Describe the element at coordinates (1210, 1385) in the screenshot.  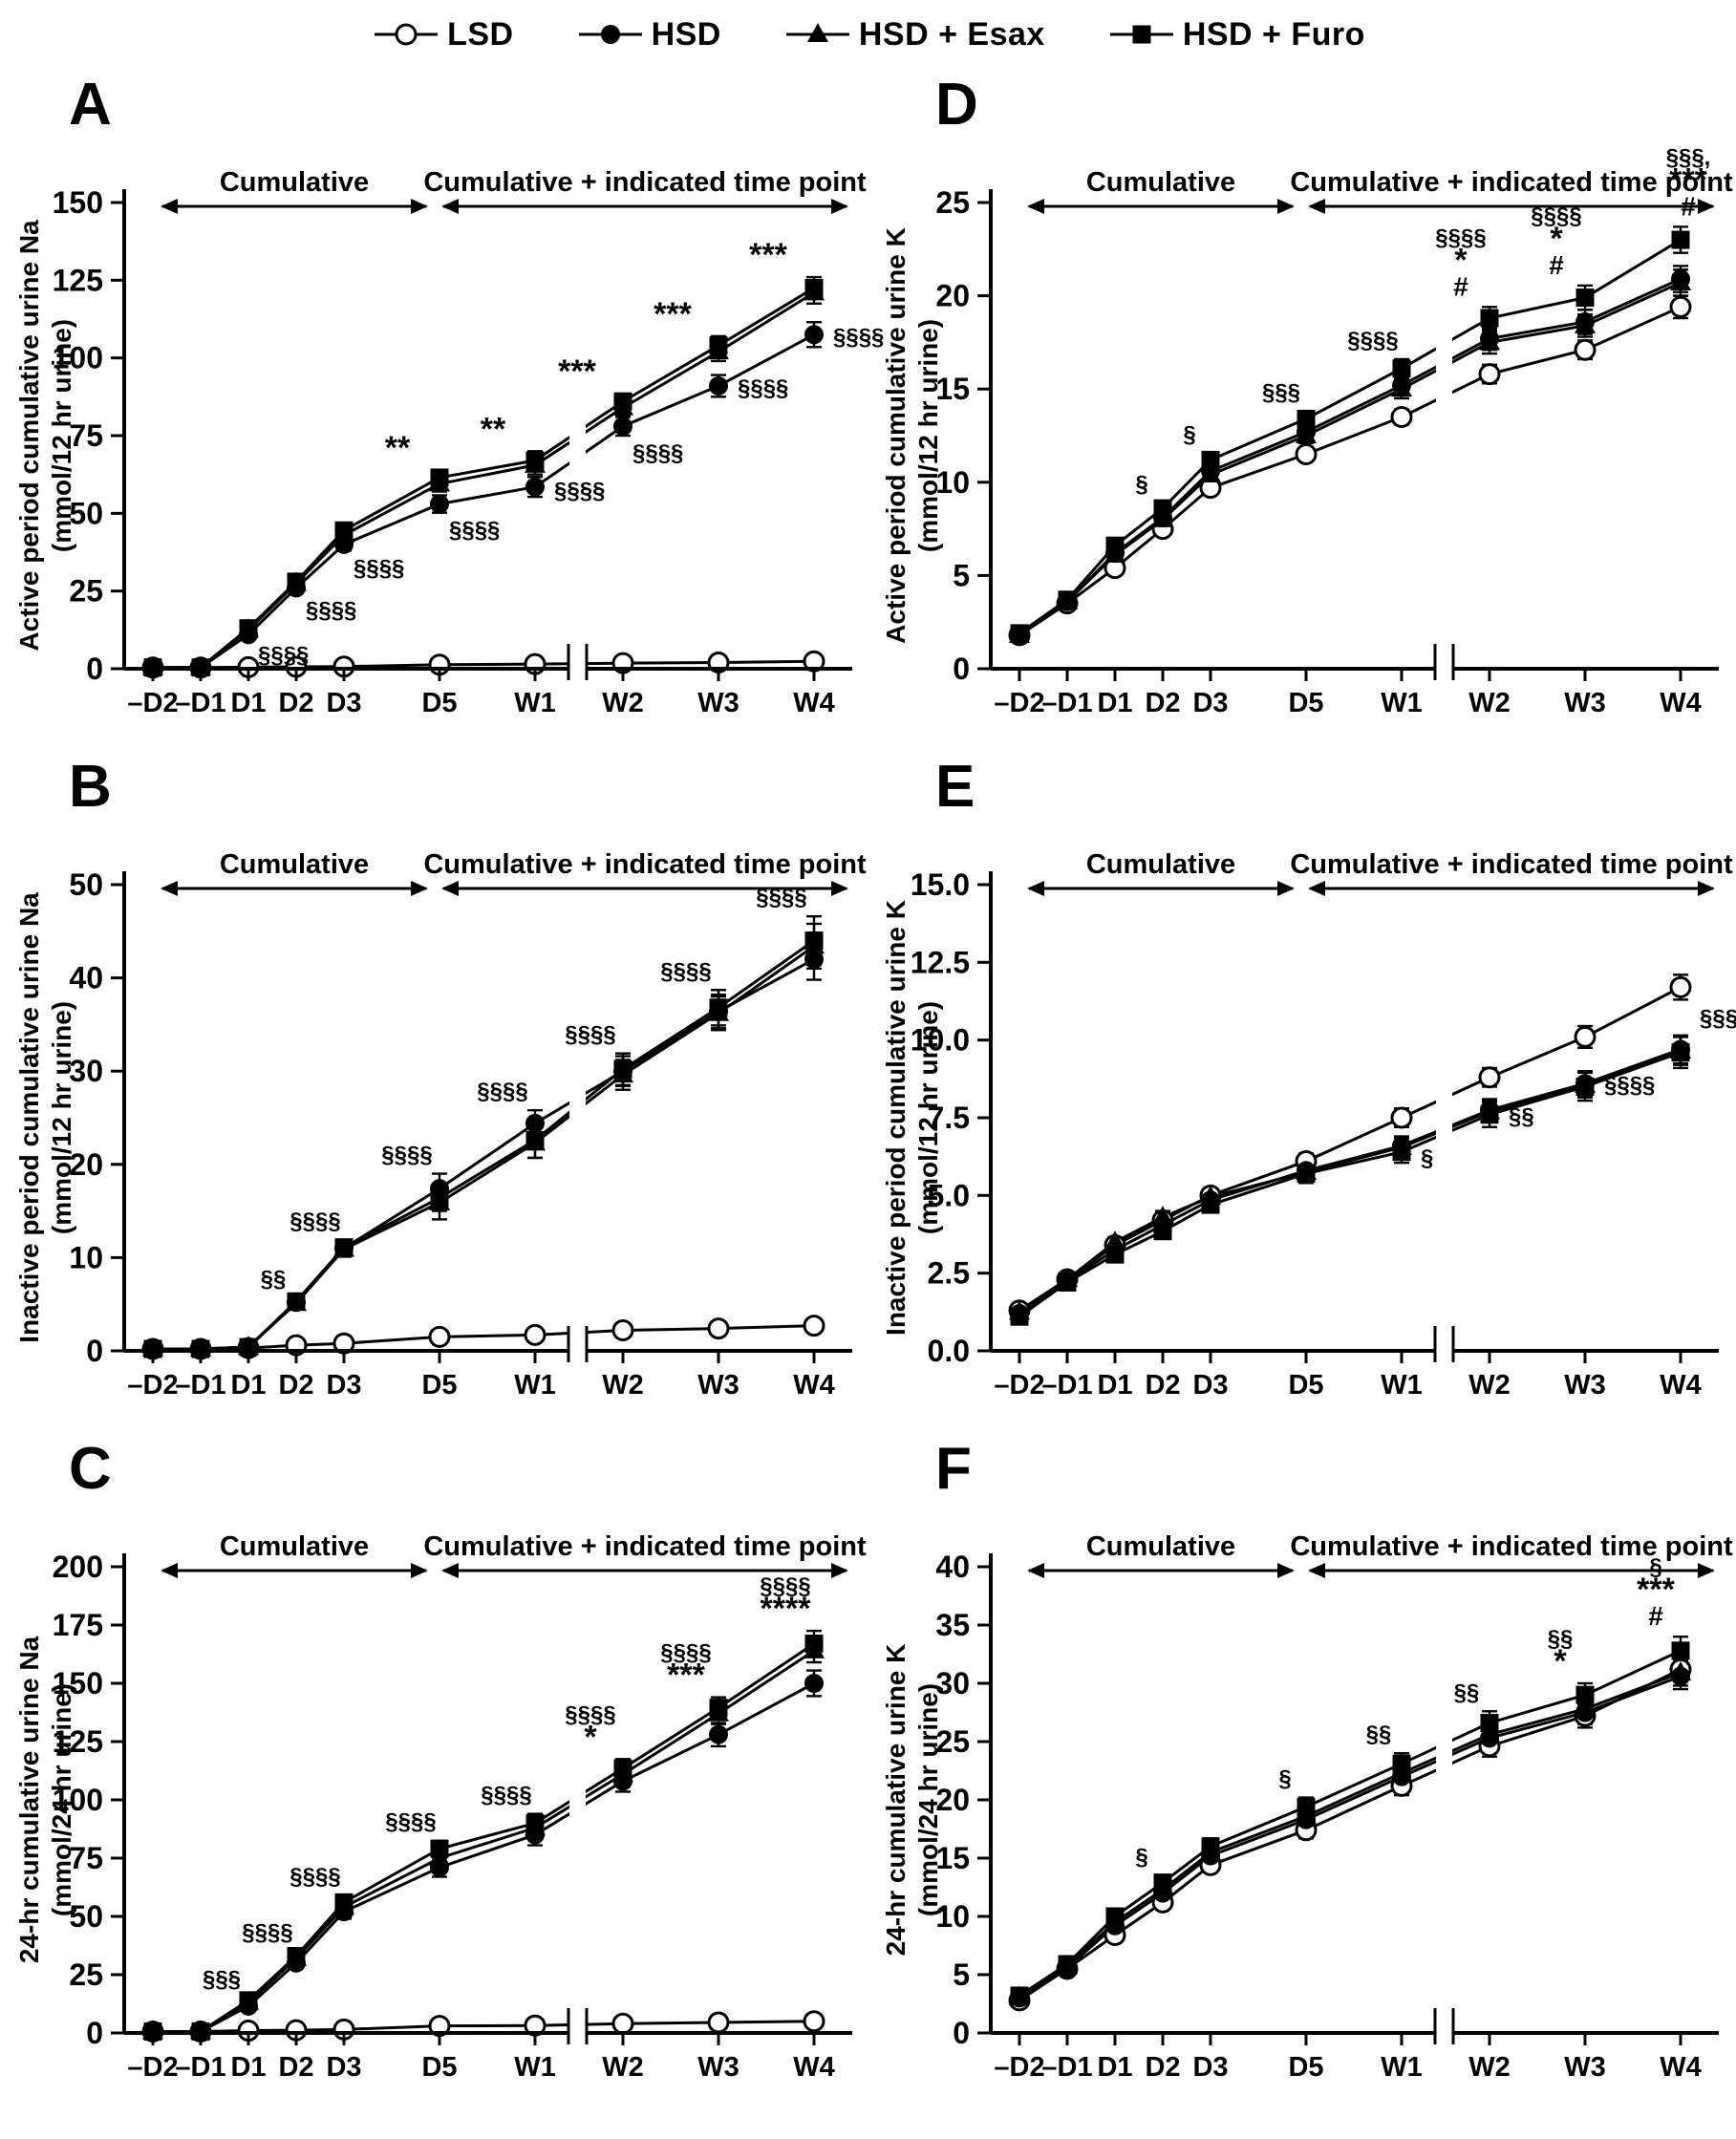
I see `x-tick-label: D3` at that location.